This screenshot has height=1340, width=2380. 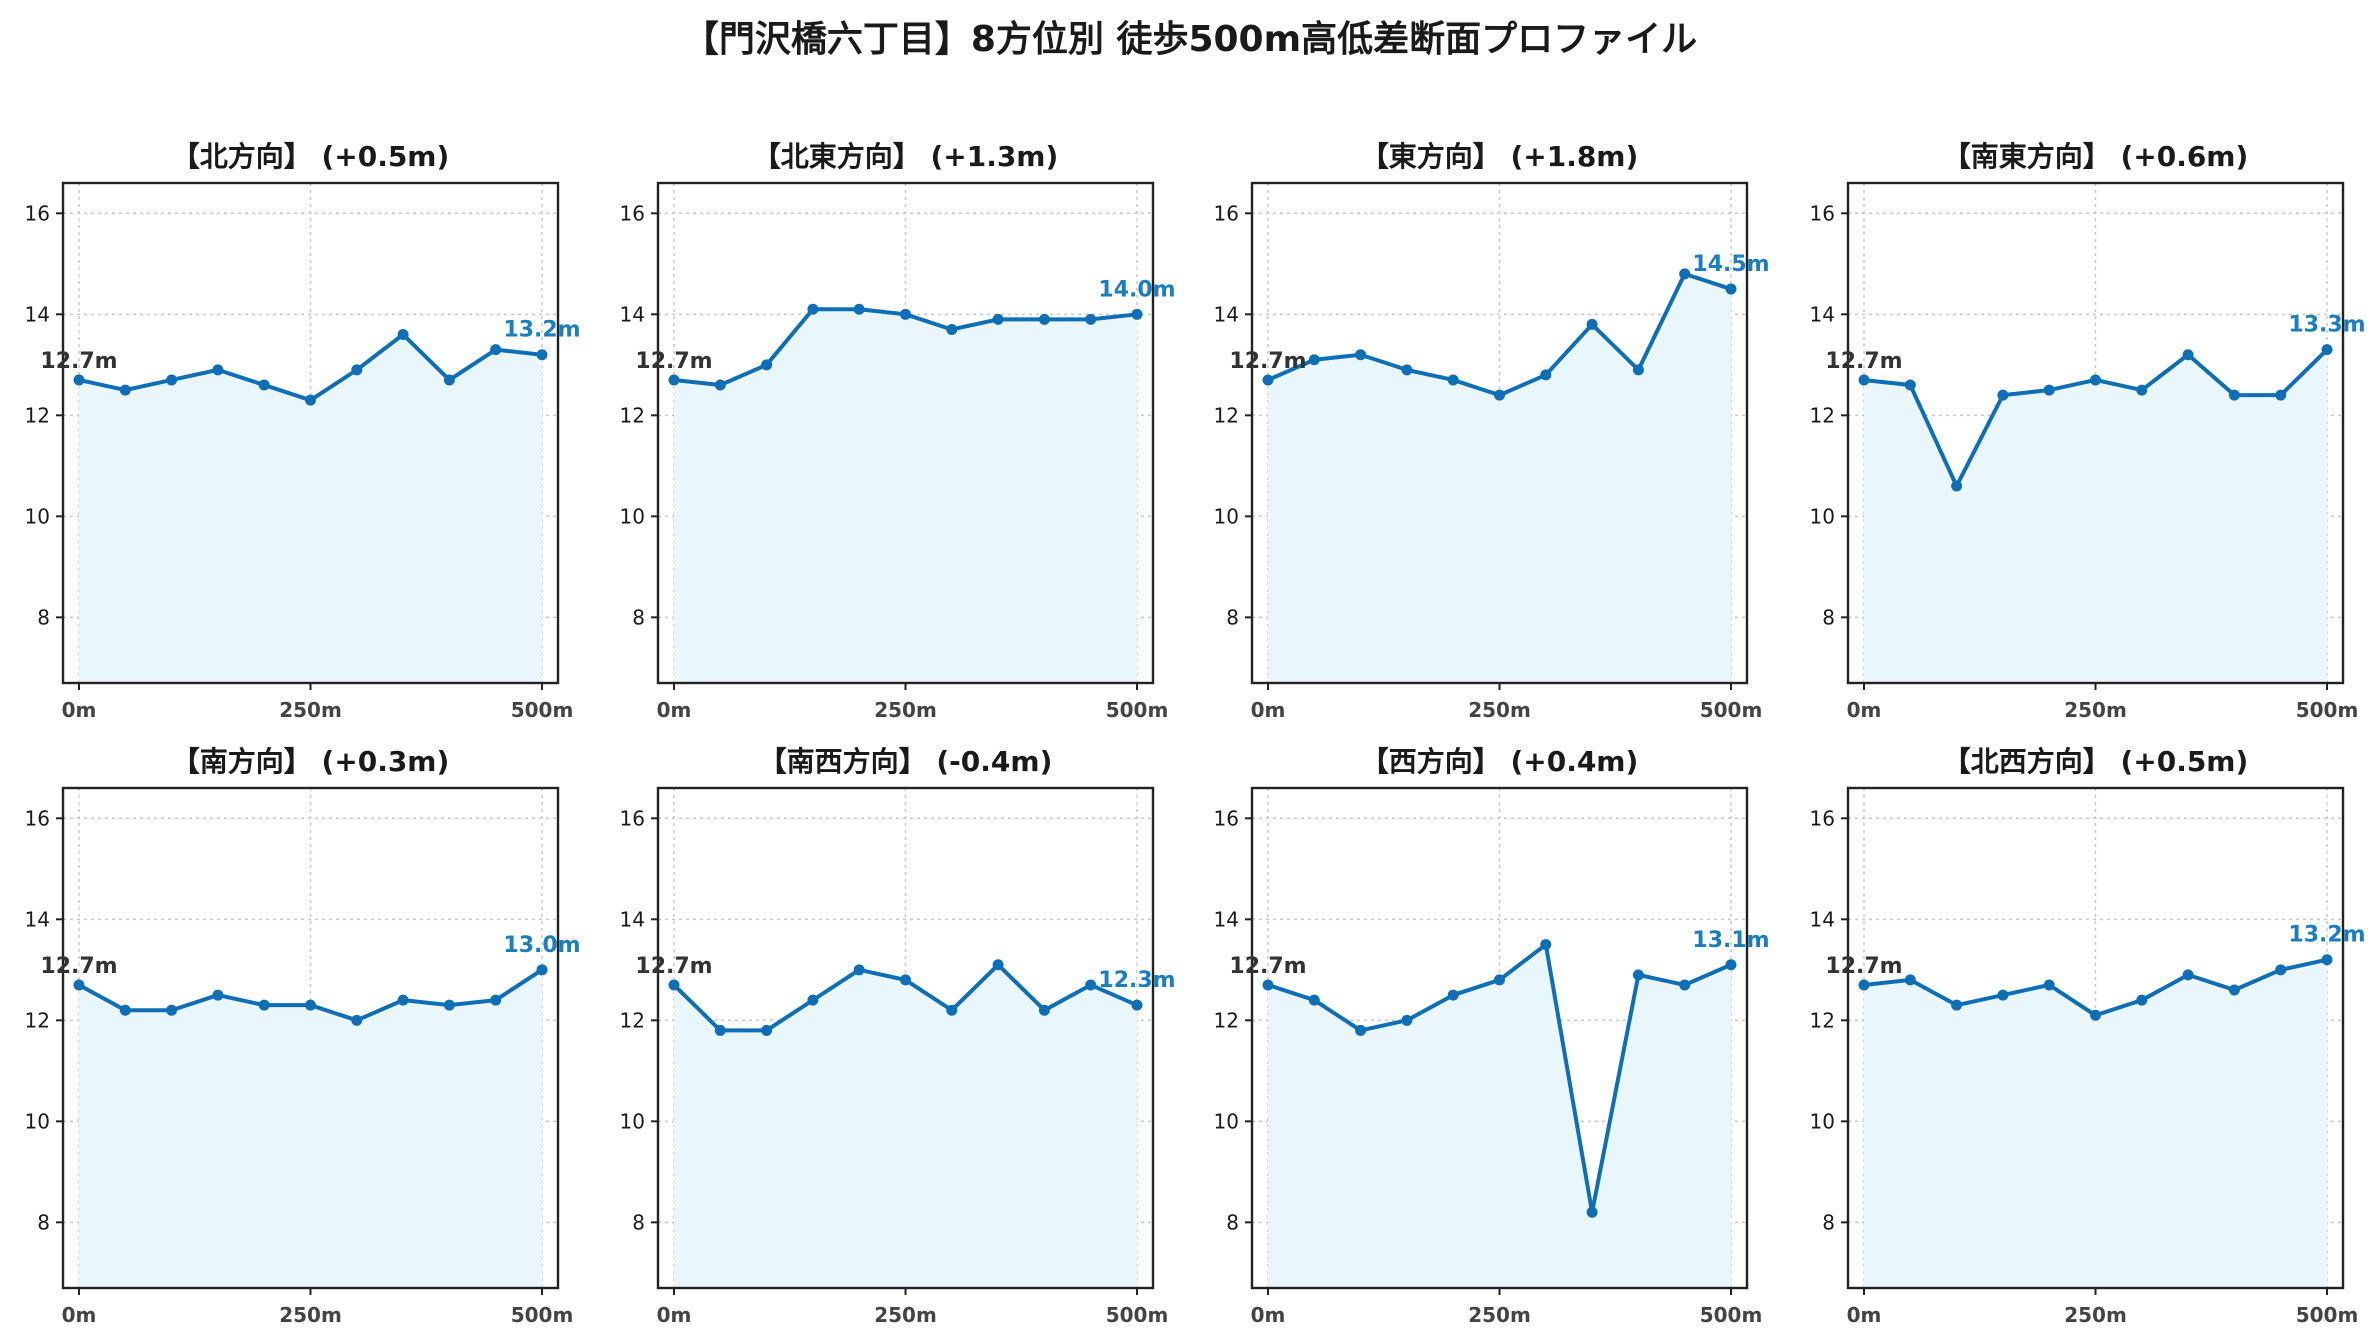 I want to click on panel-title: 【南東方向】 (+0.6m), so click(x=2096, y=156).